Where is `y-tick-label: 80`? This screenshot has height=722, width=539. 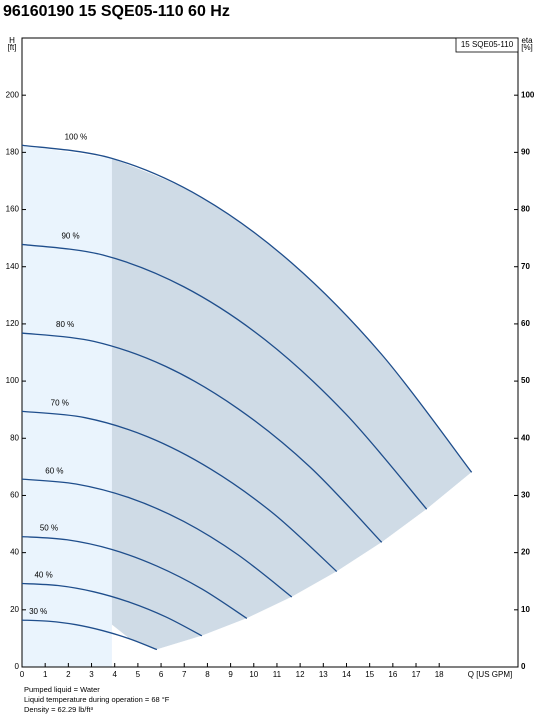
y-tick-label: 80 is located at coordinates (14, 437).